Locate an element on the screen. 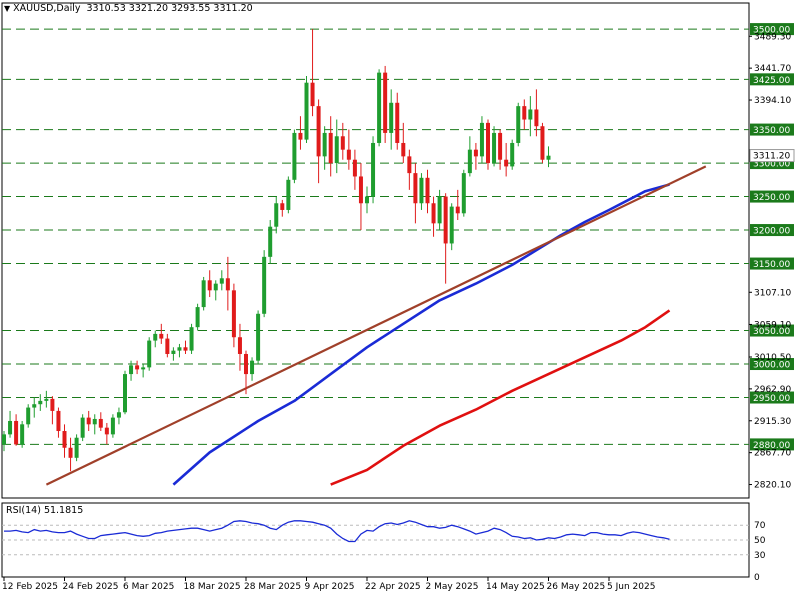 The width and height of the screenshot is (795, 596). moving-average-ma_red is located at coordinates (500, 397).